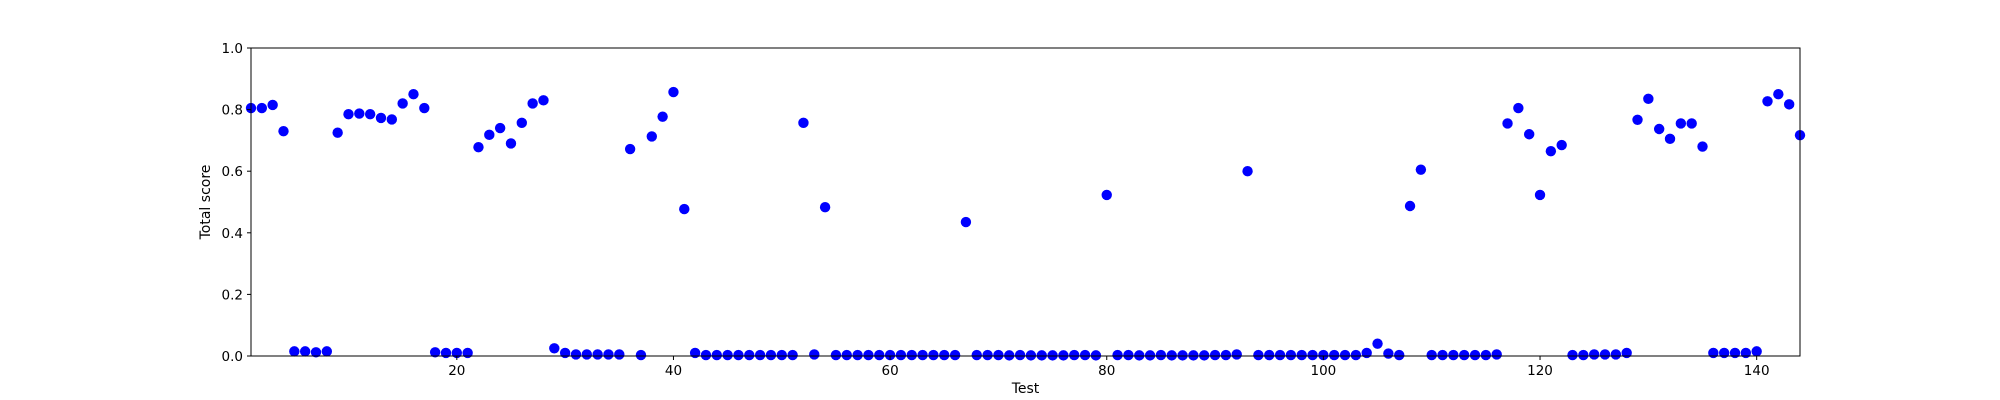  What do you see at coordinates (456, 371) in the screenshot?
I see `x-tick-label: 20` at bounding box center [456, 371].